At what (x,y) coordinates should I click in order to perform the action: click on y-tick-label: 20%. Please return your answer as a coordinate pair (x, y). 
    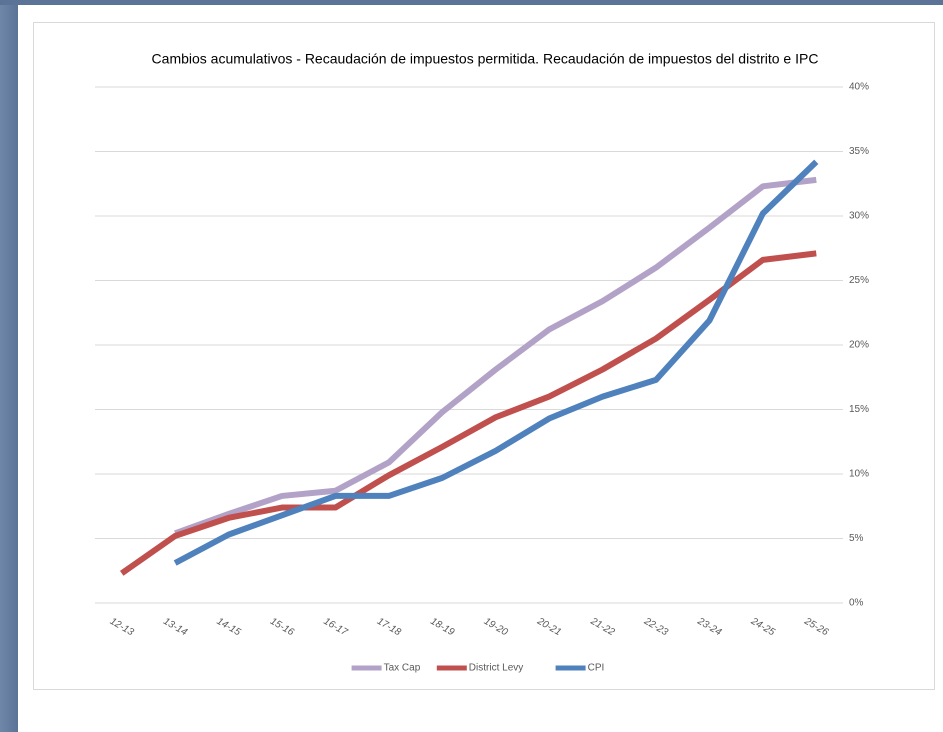
    Looking at the image, I should click on (859, 345).